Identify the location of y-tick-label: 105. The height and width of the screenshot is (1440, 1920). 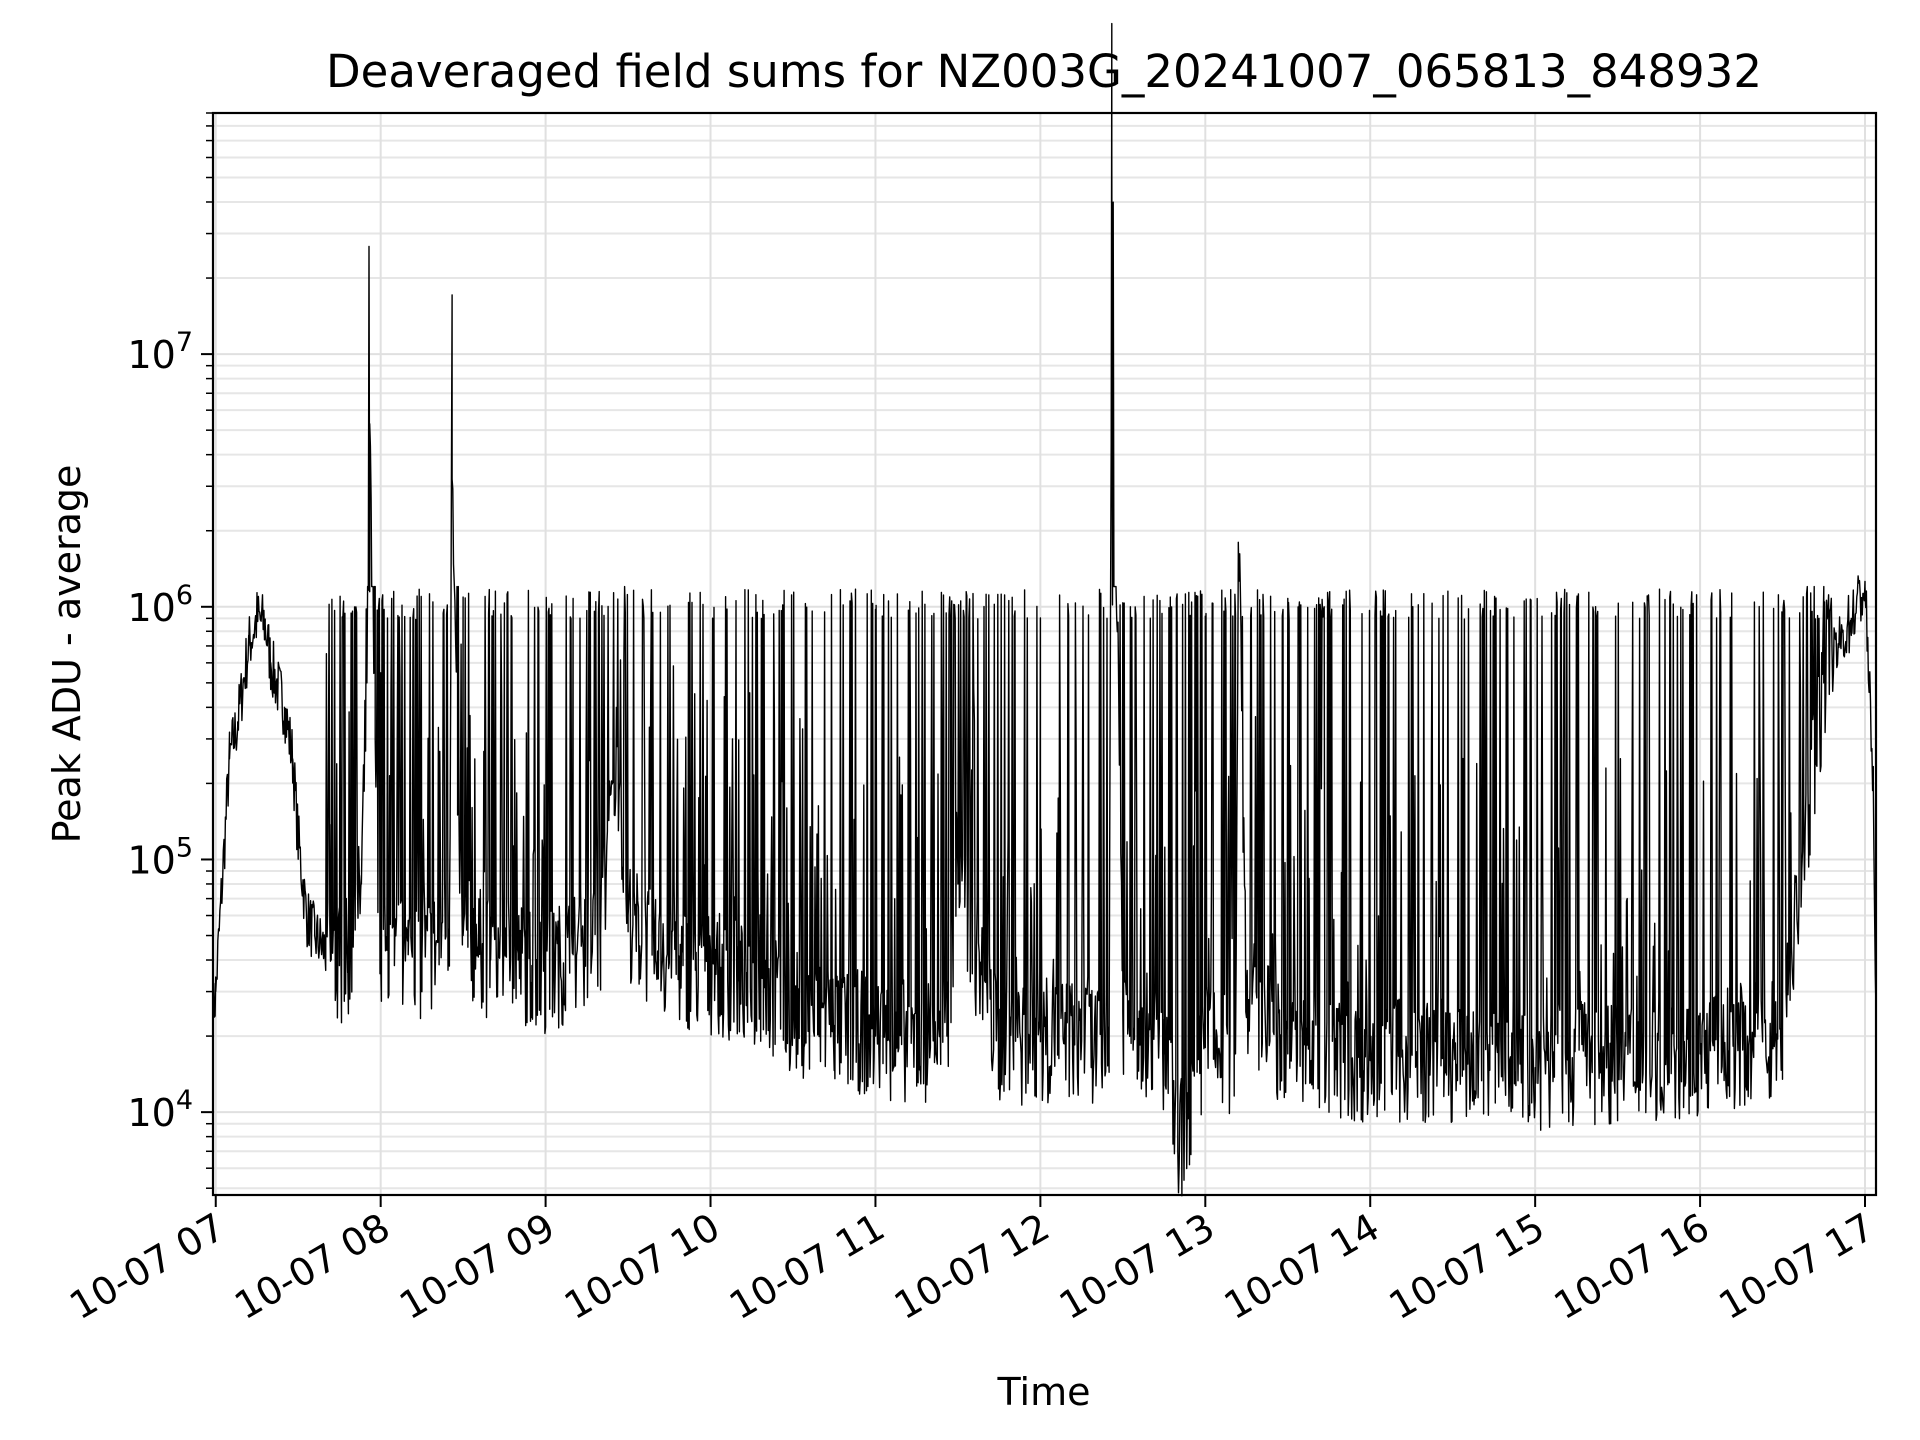
(160, 857).